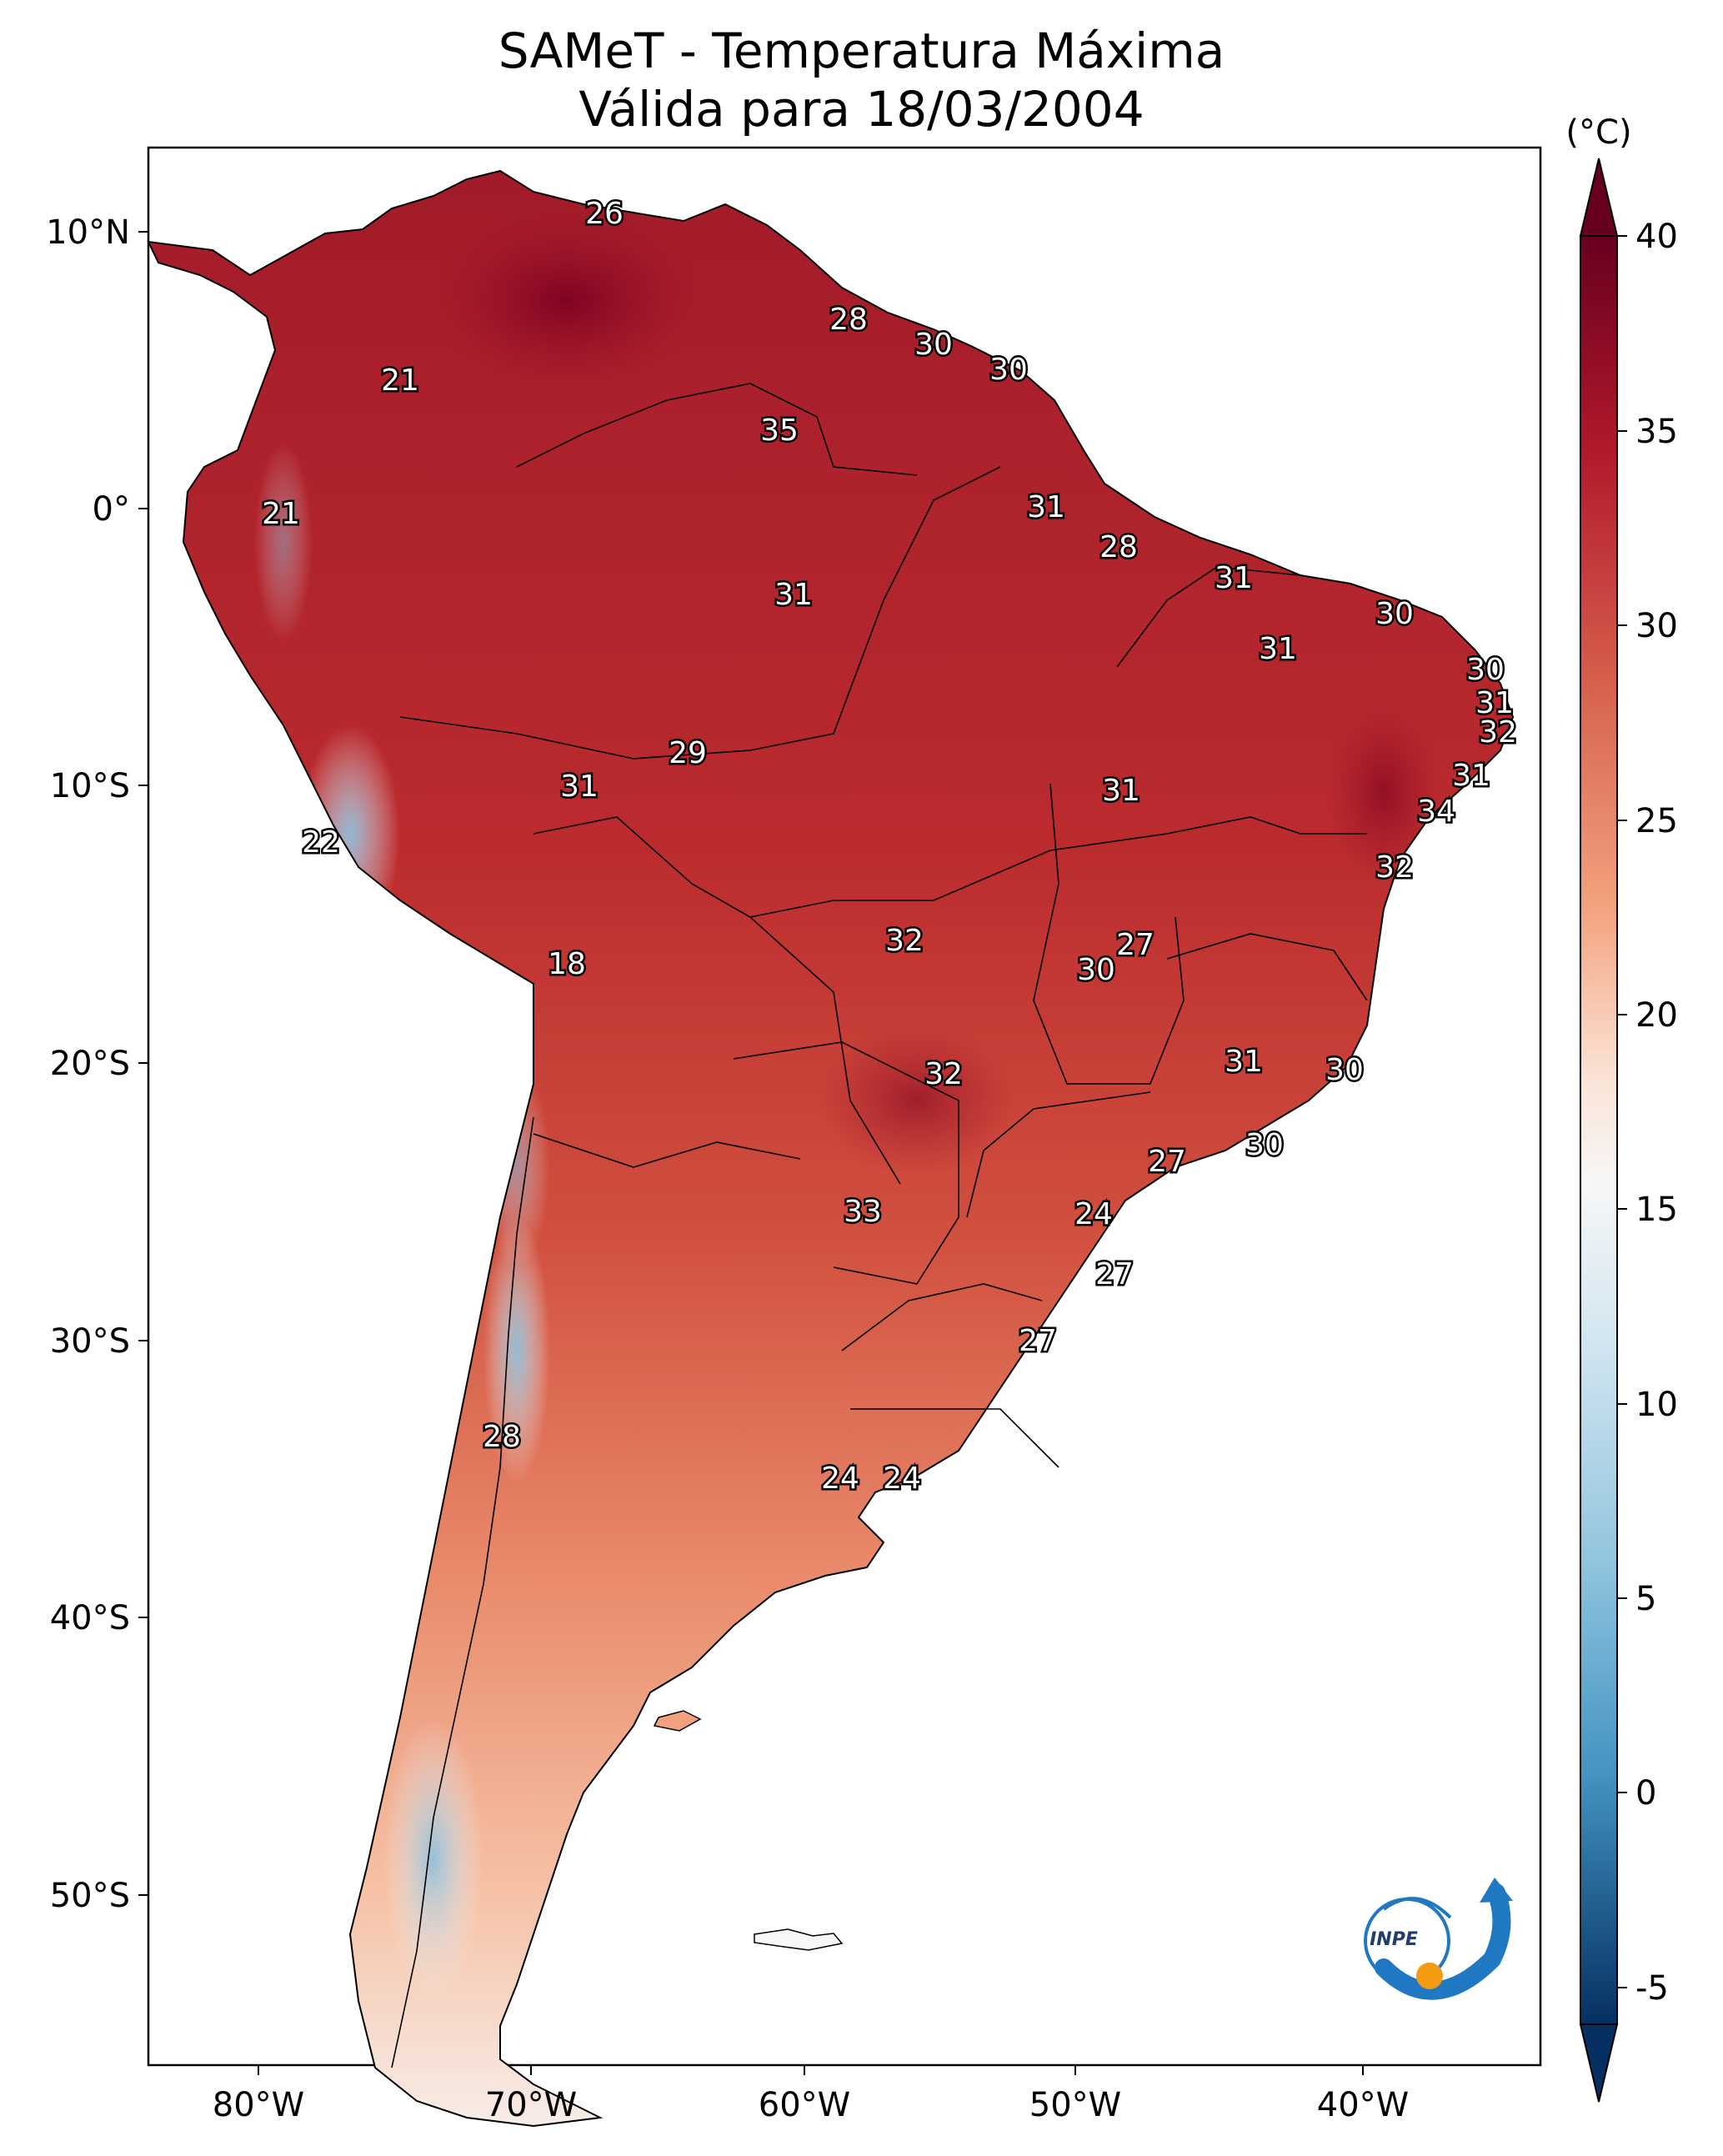 The width and height of the screenshot is (1723, 2156). I want to click on contour-label: 26, so click(605, 214).